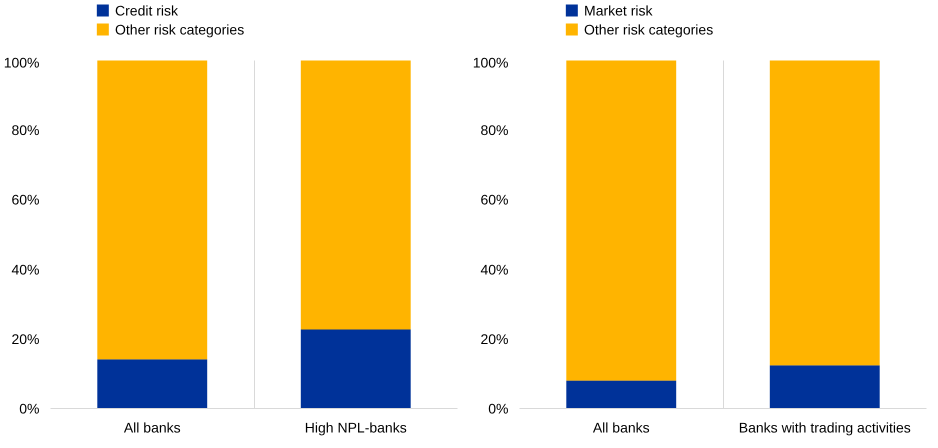  Describe the element at coordinates (619, 10) in the screenshot. I see `legend-label: Market risk` at that location.